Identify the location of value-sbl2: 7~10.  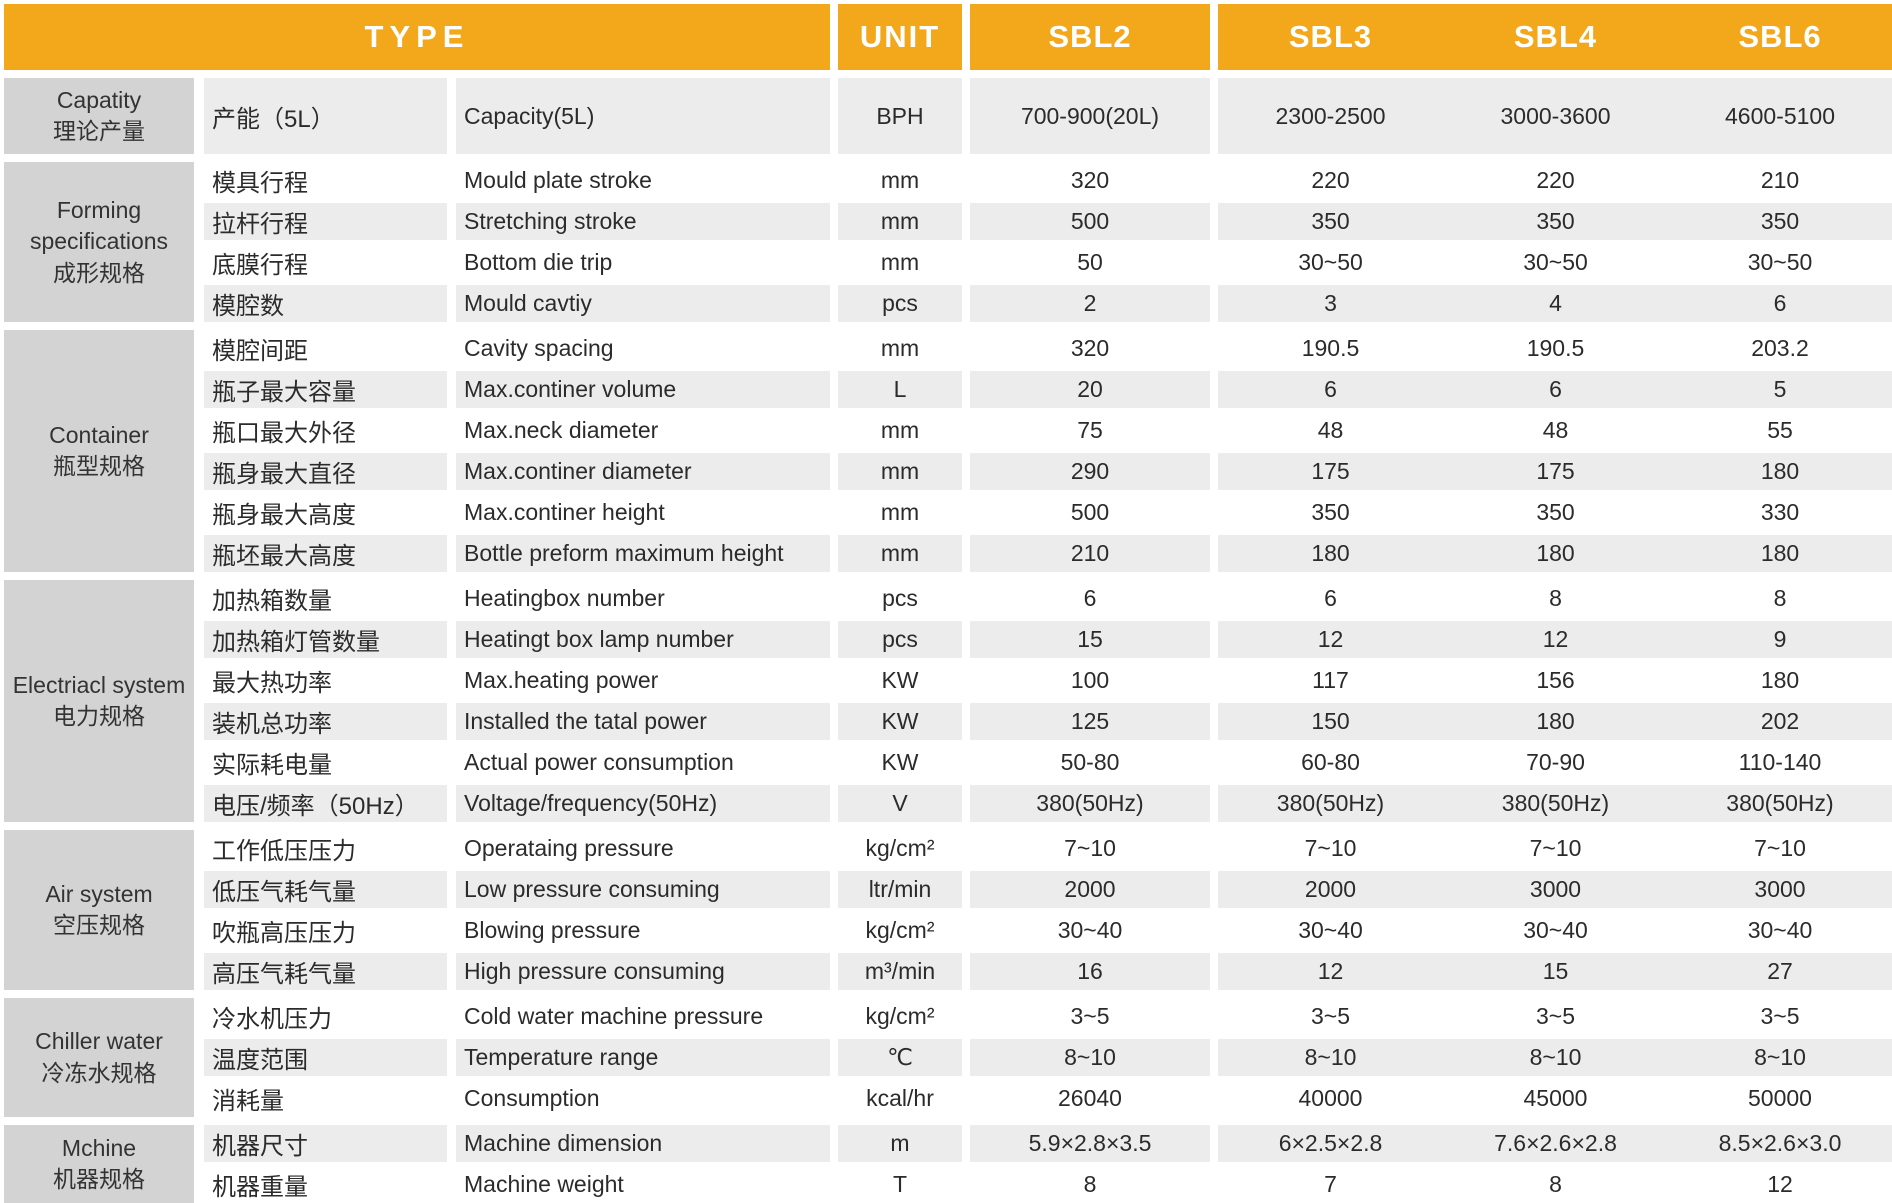
(1094, 848).